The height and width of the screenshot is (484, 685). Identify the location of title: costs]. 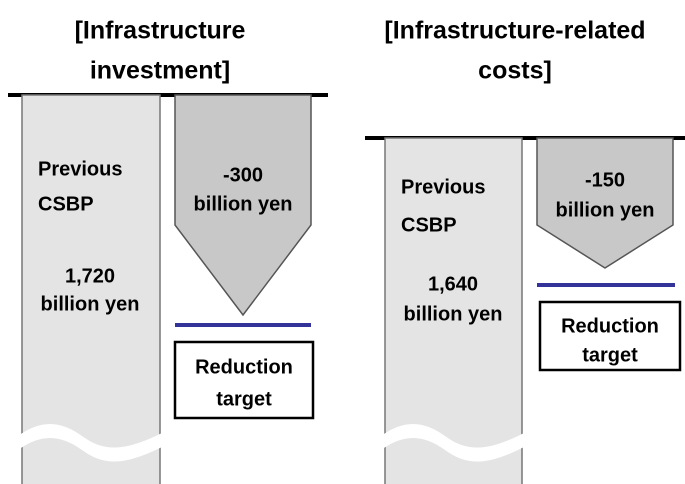
(515, 71).